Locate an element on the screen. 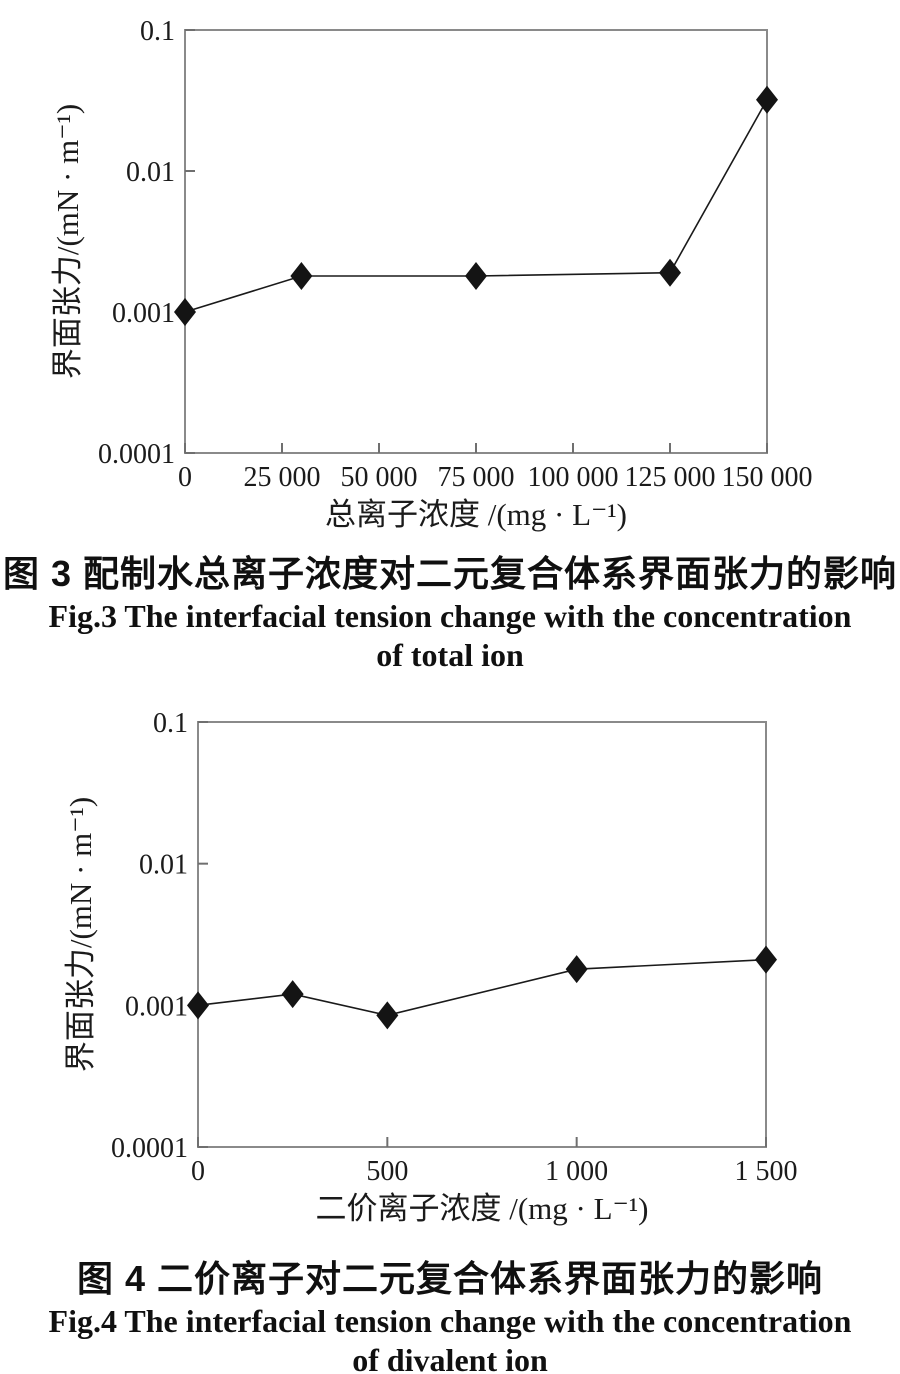 This screenshot has width=900, height=1374. x-tick-label: 150 000 is located at coordinates (767, 477).